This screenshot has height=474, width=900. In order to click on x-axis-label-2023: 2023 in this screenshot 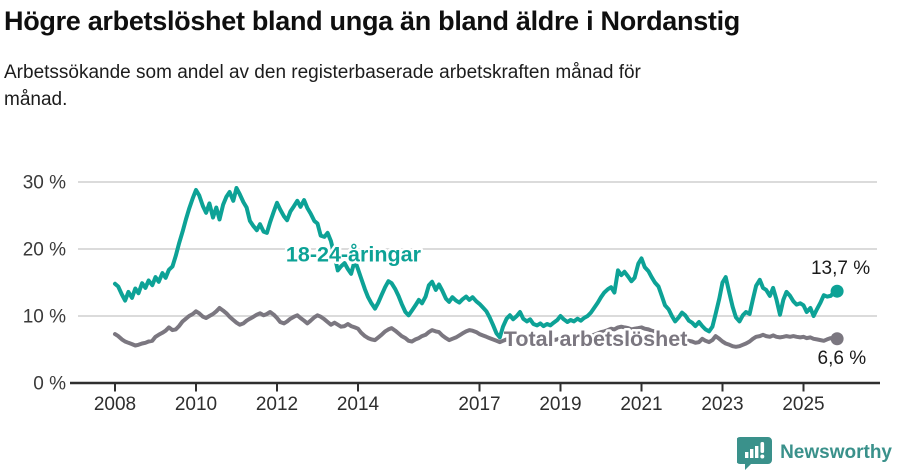, I will do `click(722, 404)`.